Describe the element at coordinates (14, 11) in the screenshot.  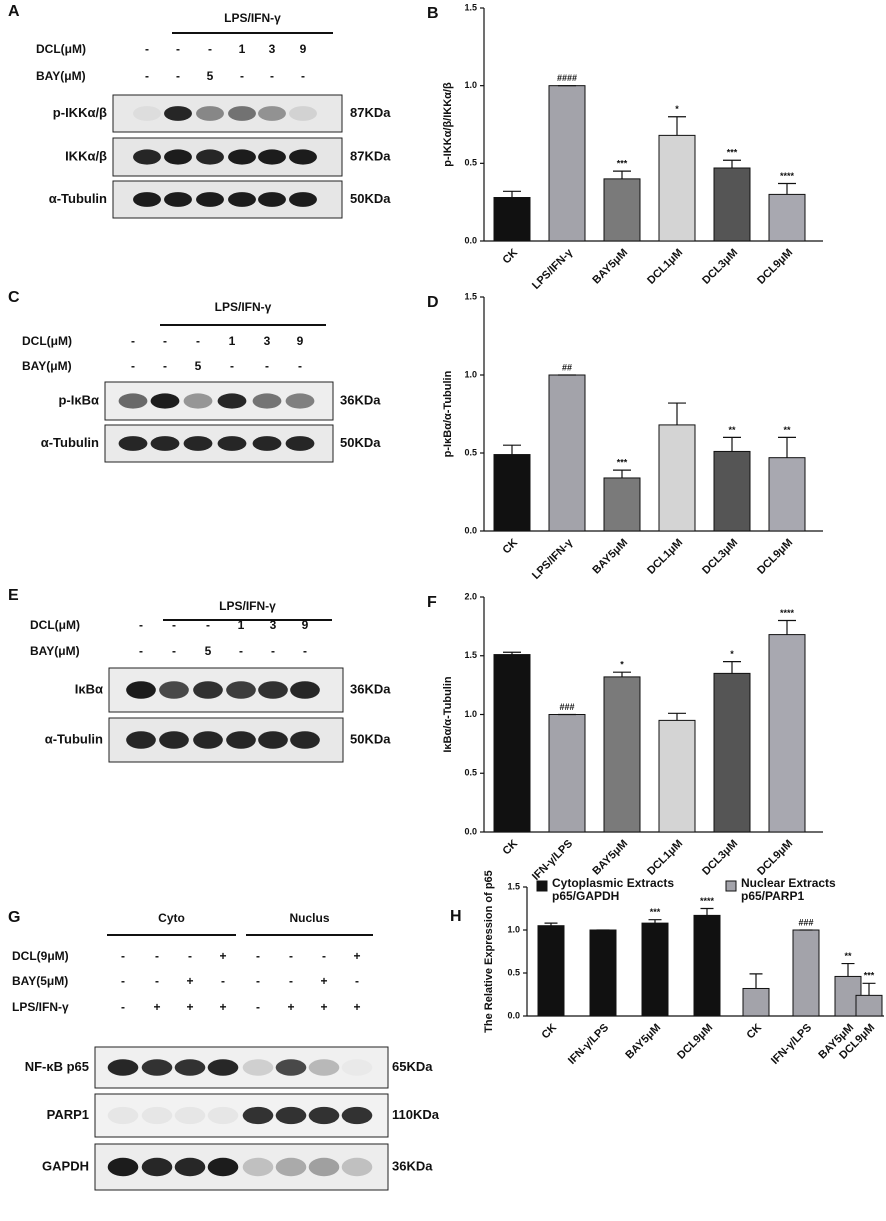
I see `panel-letter: A` at that location.